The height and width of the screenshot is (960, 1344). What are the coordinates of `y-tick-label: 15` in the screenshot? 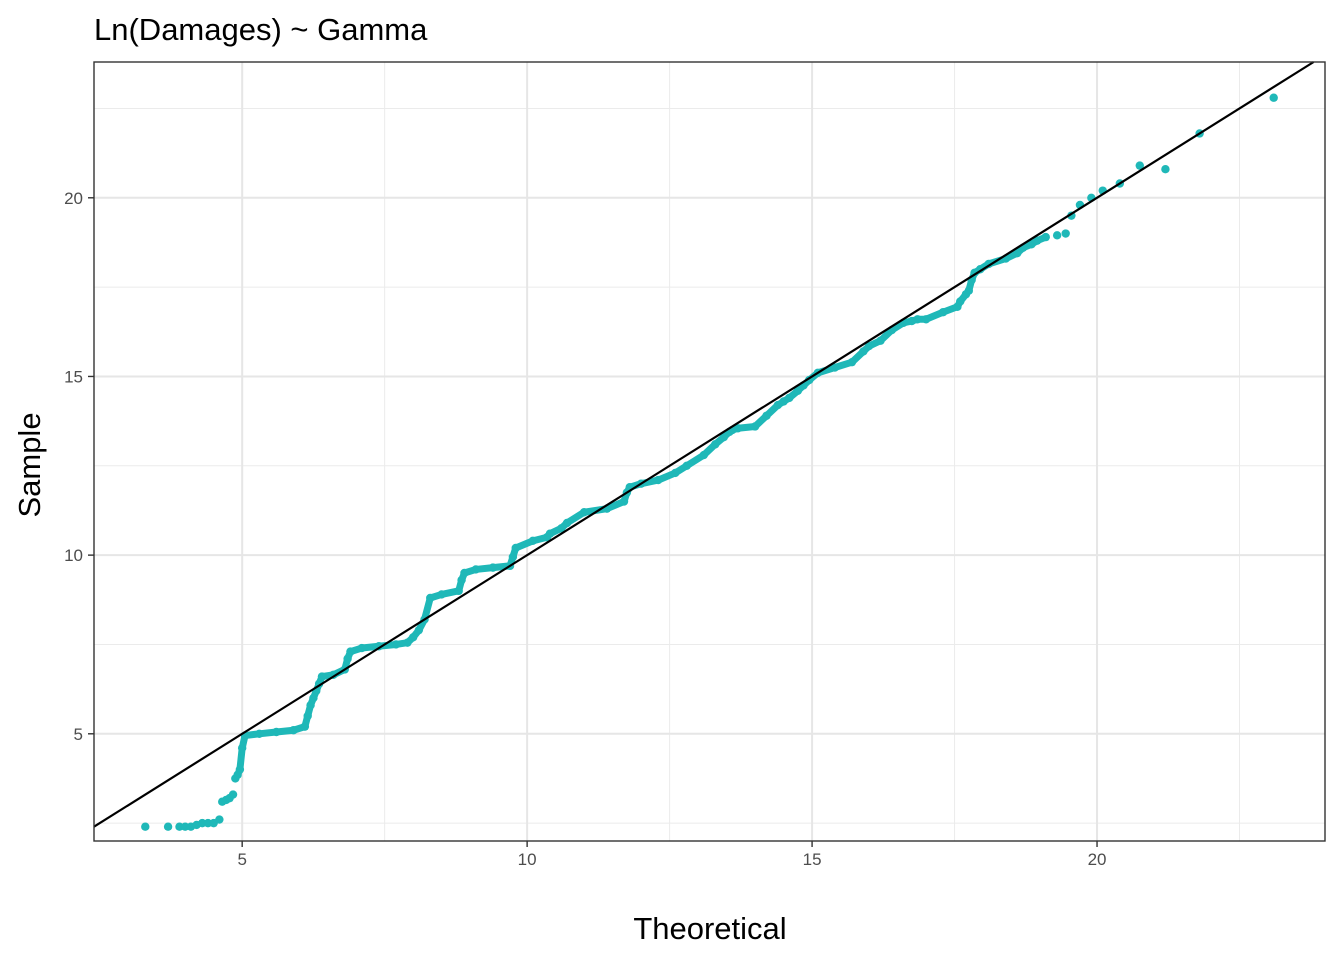 It's located at (73, 376).